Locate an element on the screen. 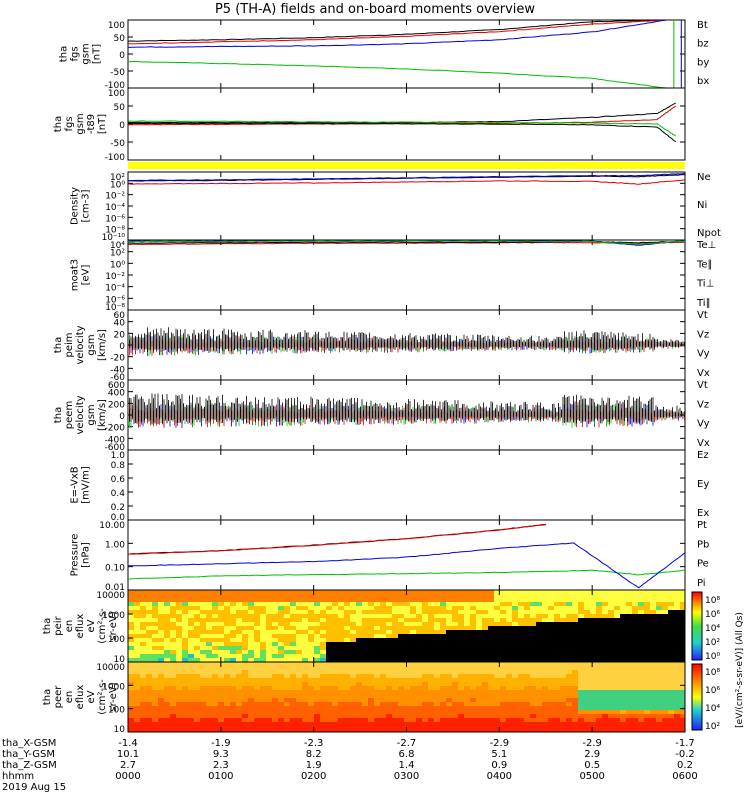  velocity-trace is located at coordinates (406, 415).